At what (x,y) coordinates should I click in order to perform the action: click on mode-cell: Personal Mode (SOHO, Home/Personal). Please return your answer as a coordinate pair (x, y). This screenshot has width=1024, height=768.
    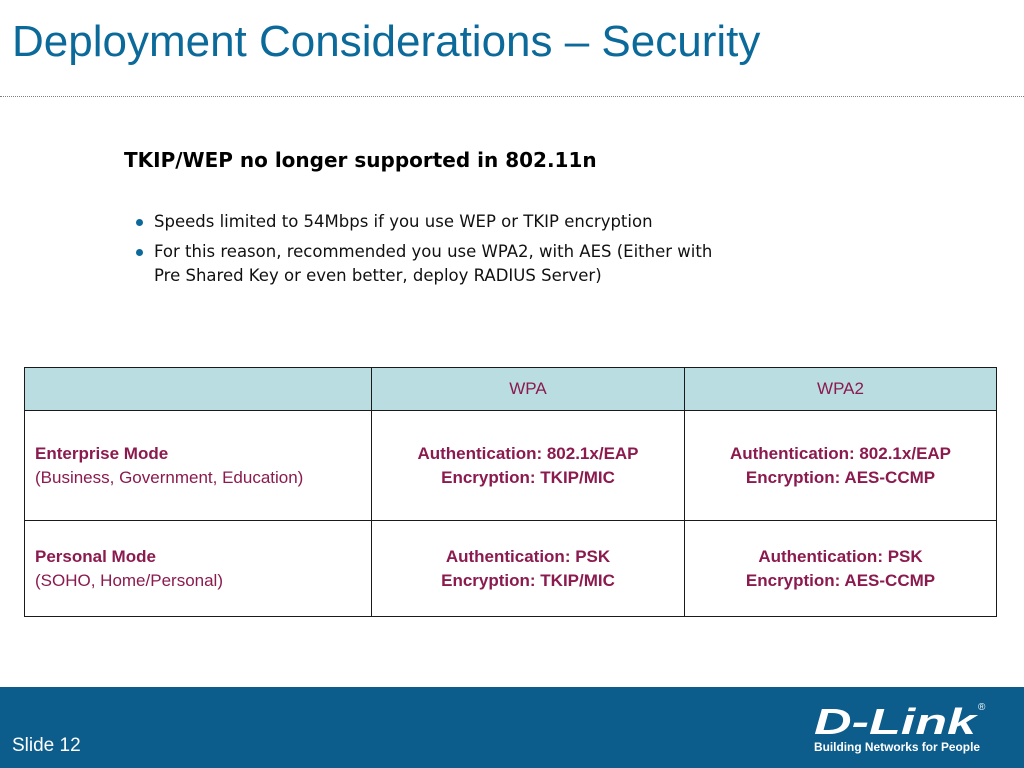
    Looking at the image, I should click on (198, 568).